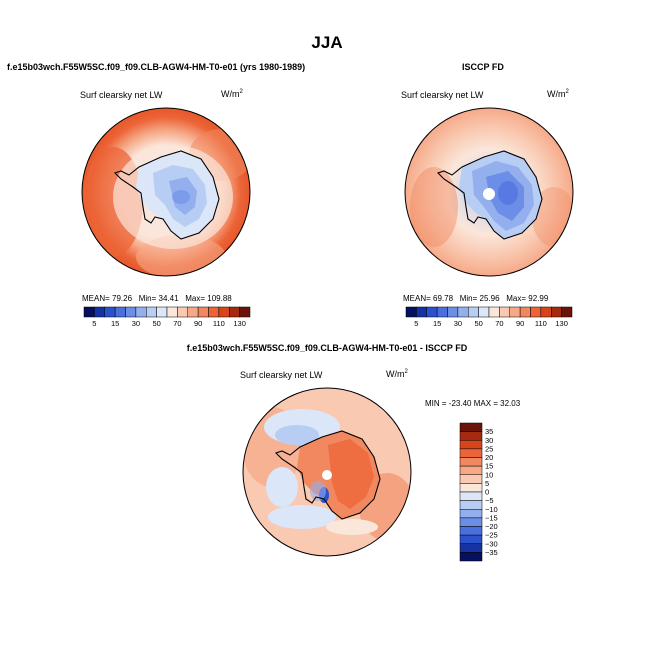 Image resolution: width=654 pixels, height=654 pixels. I want to click on map-2-pole-hole, so click(489, 194).